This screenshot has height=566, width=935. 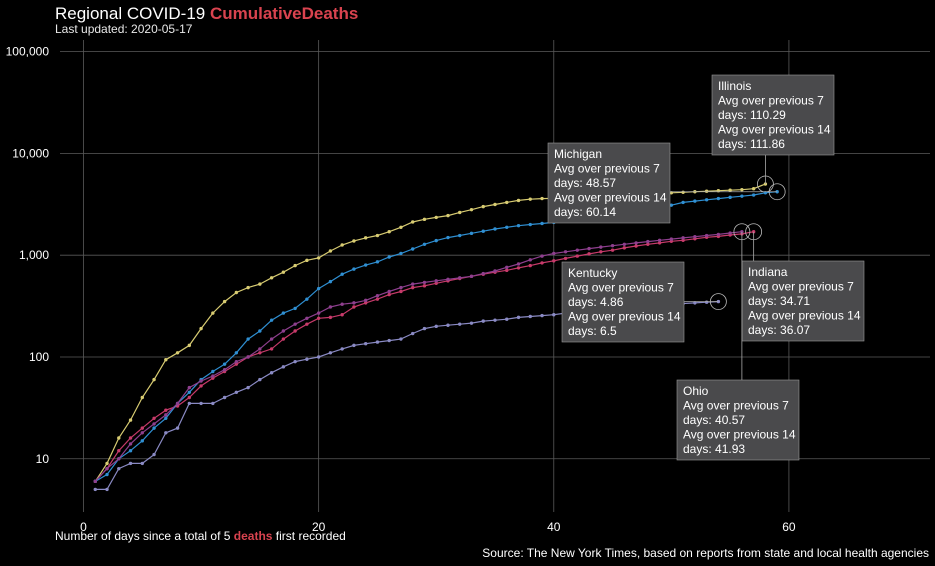 What do you see at coordinates (623, 302) in the screenshot?
I see `callout-box-kentucky` at bounding box center [623, 302].